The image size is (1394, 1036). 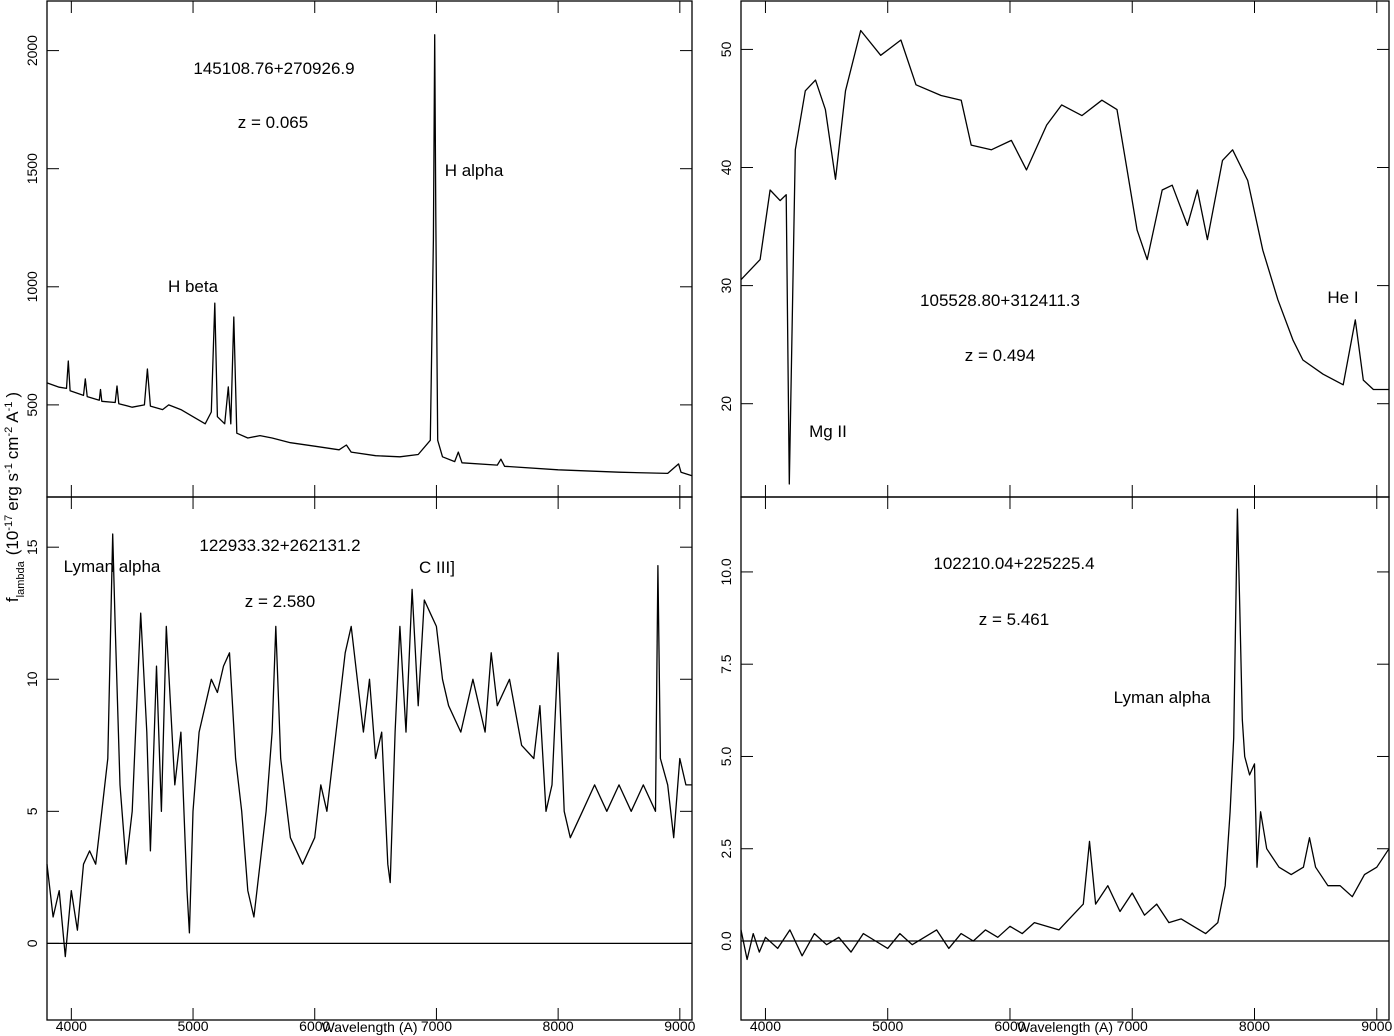 What do you see at coordinates (1342, 297) in the screenshot?
I see `line-label: He I` at bounding box center [1342, 297].